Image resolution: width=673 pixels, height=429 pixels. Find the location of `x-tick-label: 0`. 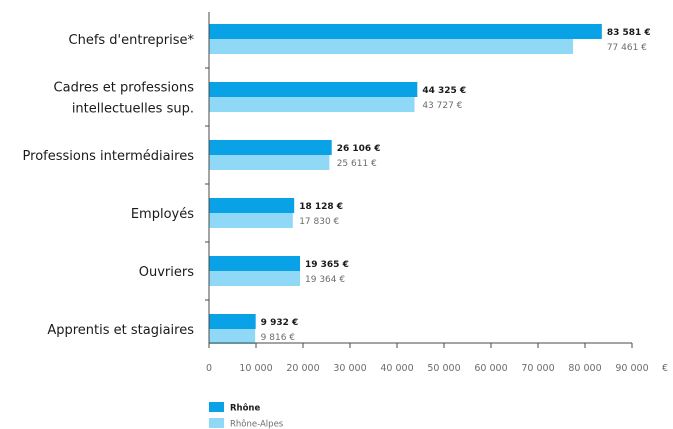

x-tick-label: 0 is located at coordinates (209, 368).